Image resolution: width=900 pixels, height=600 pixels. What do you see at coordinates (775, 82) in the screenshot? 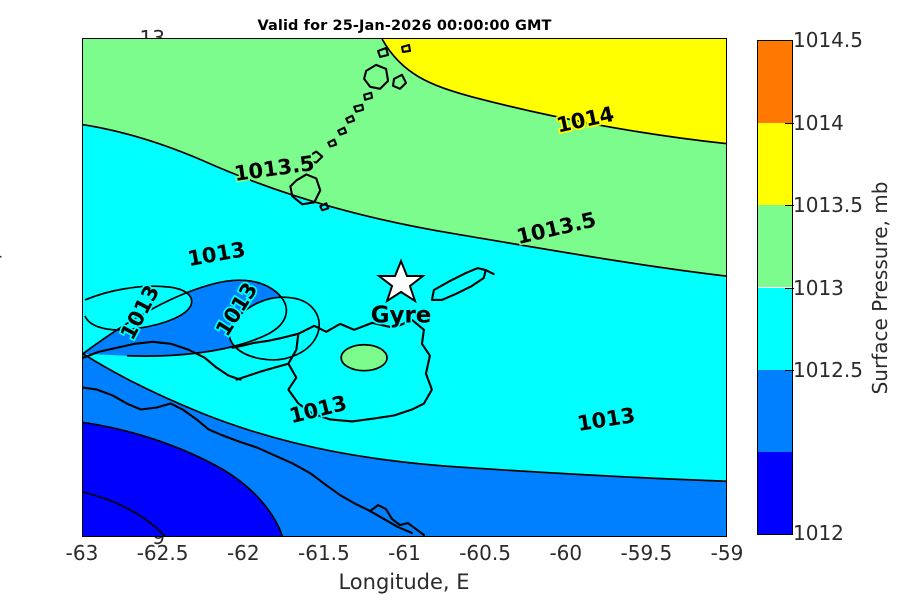
I see `colorbar-band-1014p5` at bounding box center [775, 82].